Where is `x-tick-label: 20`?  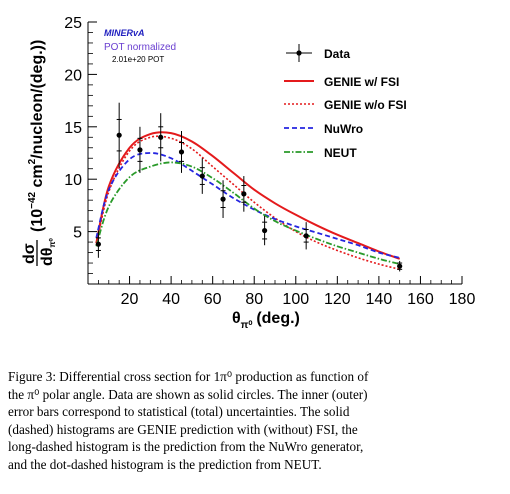
x-tick-label: 20 is located at coordinates (130, 299).